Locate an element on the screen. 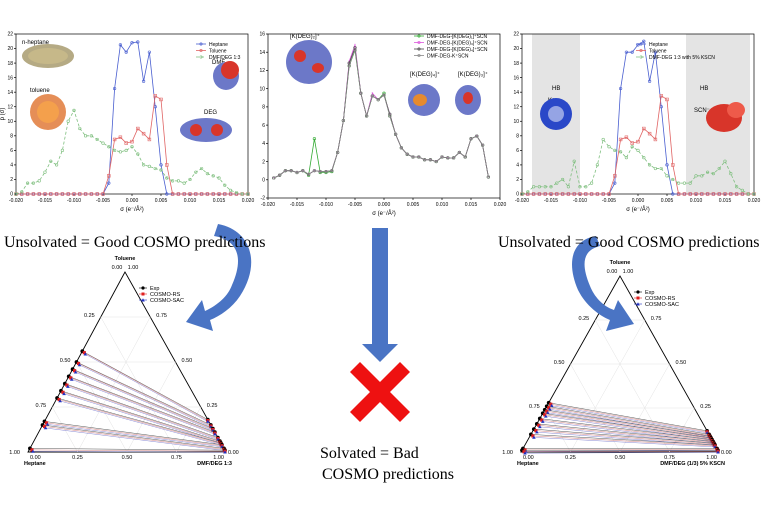 This screenshot has width=768, height=512. ternary-tick-label: 0.75 is located at coordinates (41, 406).